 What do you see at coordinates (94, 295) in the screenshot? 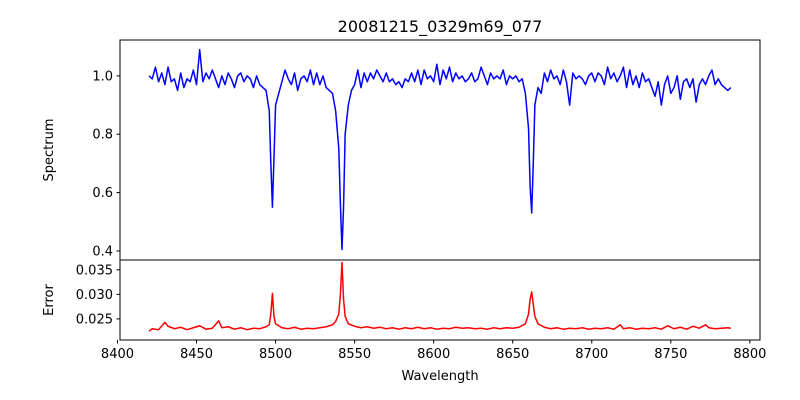
I see `y-tick-label: 0.030` at bounding box center [94, 295].